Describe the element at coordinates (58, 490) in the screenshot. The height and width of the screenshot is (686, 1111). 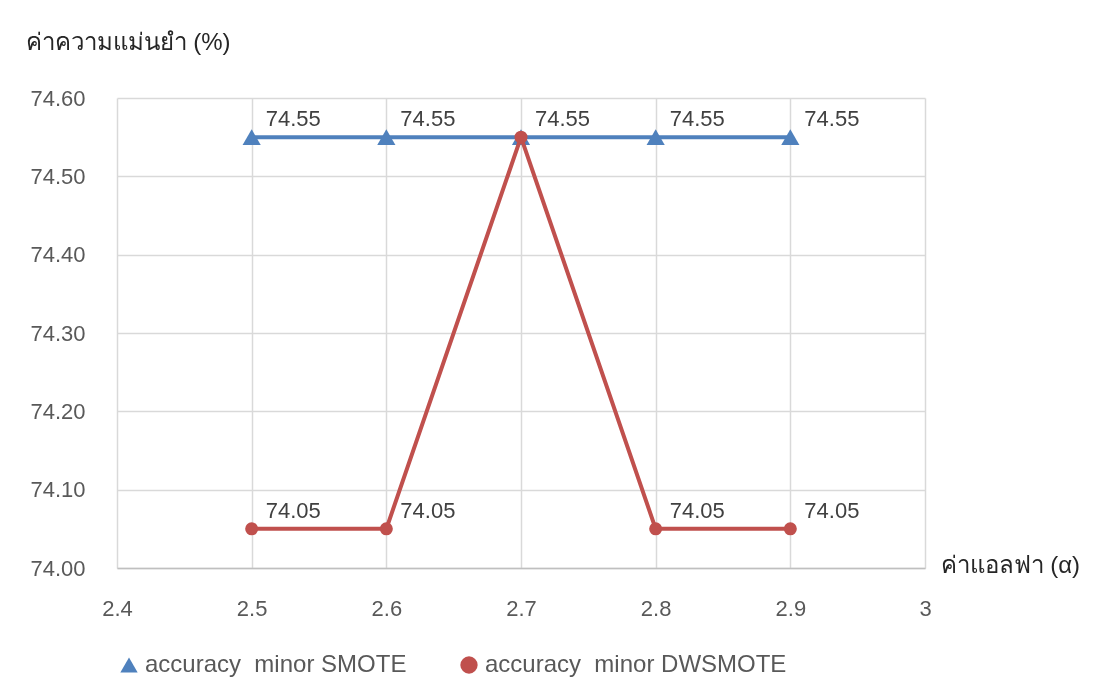
I see `y-tick-label: 74.10` at that location.